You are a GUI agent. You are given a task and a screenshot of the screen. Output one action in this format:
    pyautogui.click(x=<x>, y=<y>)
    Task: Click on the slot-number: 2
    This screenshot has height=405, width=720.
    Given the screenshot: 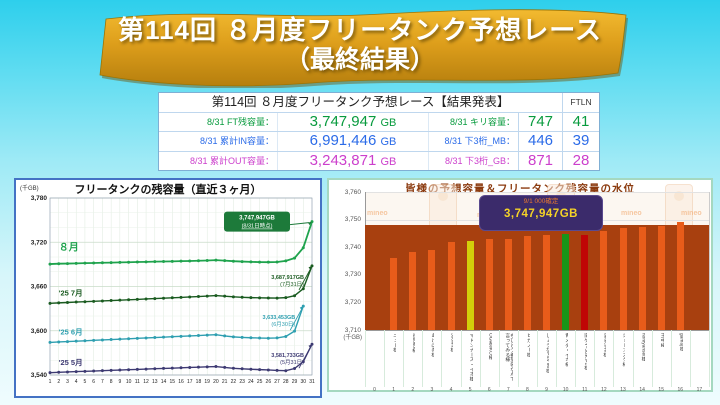 What is the action you would take?
    pyautogui.click(x=413, y=390)
    